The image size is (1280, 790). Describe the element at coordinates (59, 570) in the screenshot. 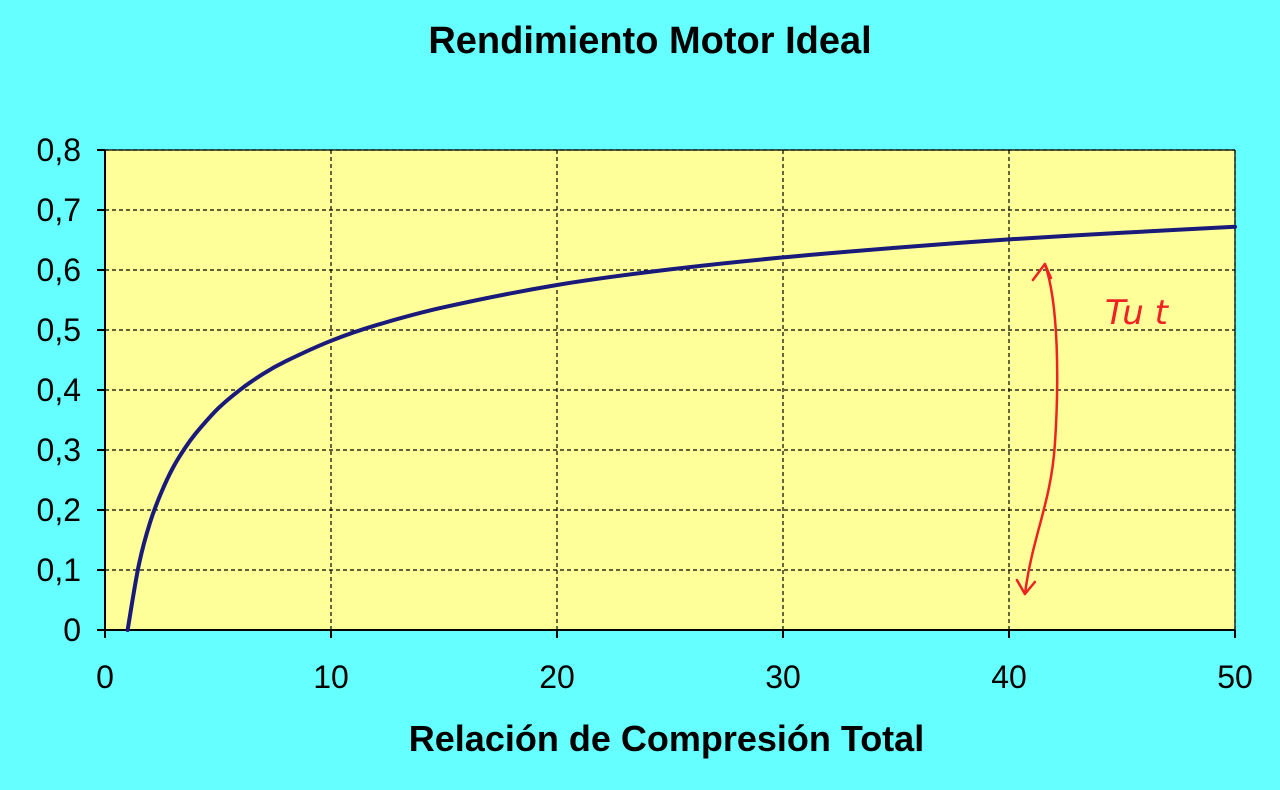

I see `y-tick-label: 0,1` at that location.